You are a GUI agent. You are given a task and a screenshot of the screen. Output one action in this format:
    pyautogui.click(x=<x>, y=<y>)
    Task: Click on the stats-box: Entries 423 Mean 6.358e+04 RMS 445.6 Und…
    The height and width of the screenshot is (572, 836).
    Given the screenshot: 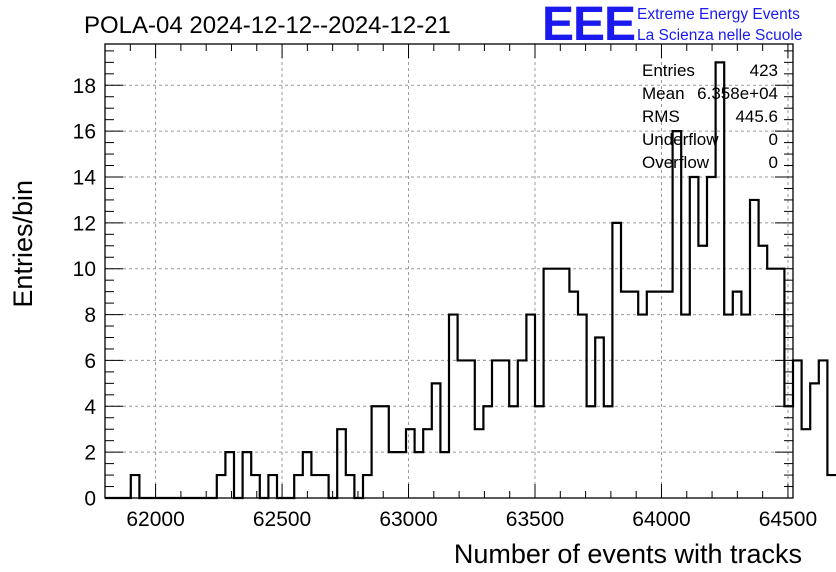 What is the action you would take?
    pyautogui.click(x=710, y=116)
    